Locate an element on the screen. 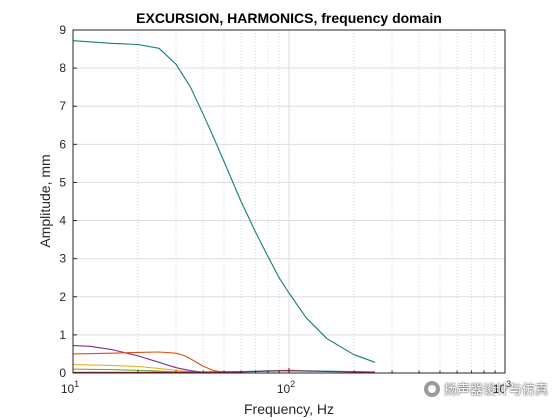 This screenshot has height=420, width=560. y-tick-label: 3 is located at coordinates (62, 259).